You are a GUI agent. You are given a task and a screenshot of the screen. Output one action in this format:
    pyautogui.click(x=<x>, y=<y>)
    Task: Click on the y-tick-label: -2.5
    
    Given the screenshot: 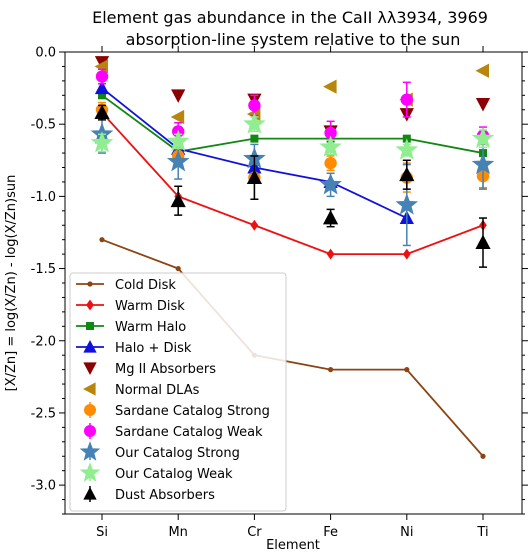 What is the action you would take?
    pyautogui.click(x=43, y=413)
    